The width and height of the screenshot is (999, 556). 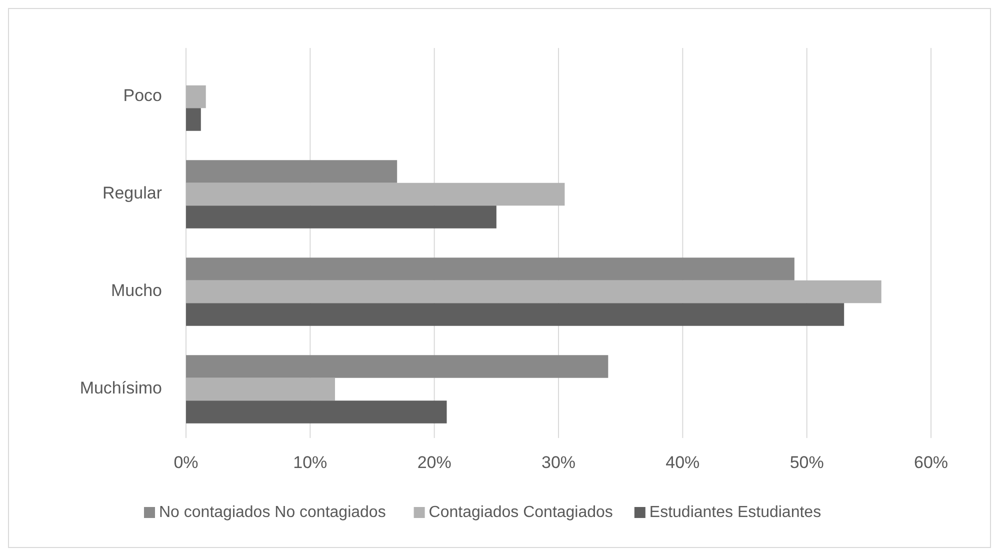 What do you see at coordinates (132, 193) in the screenshot?
I see `y-tick-label: Regular` at bounding box center [132, 193].